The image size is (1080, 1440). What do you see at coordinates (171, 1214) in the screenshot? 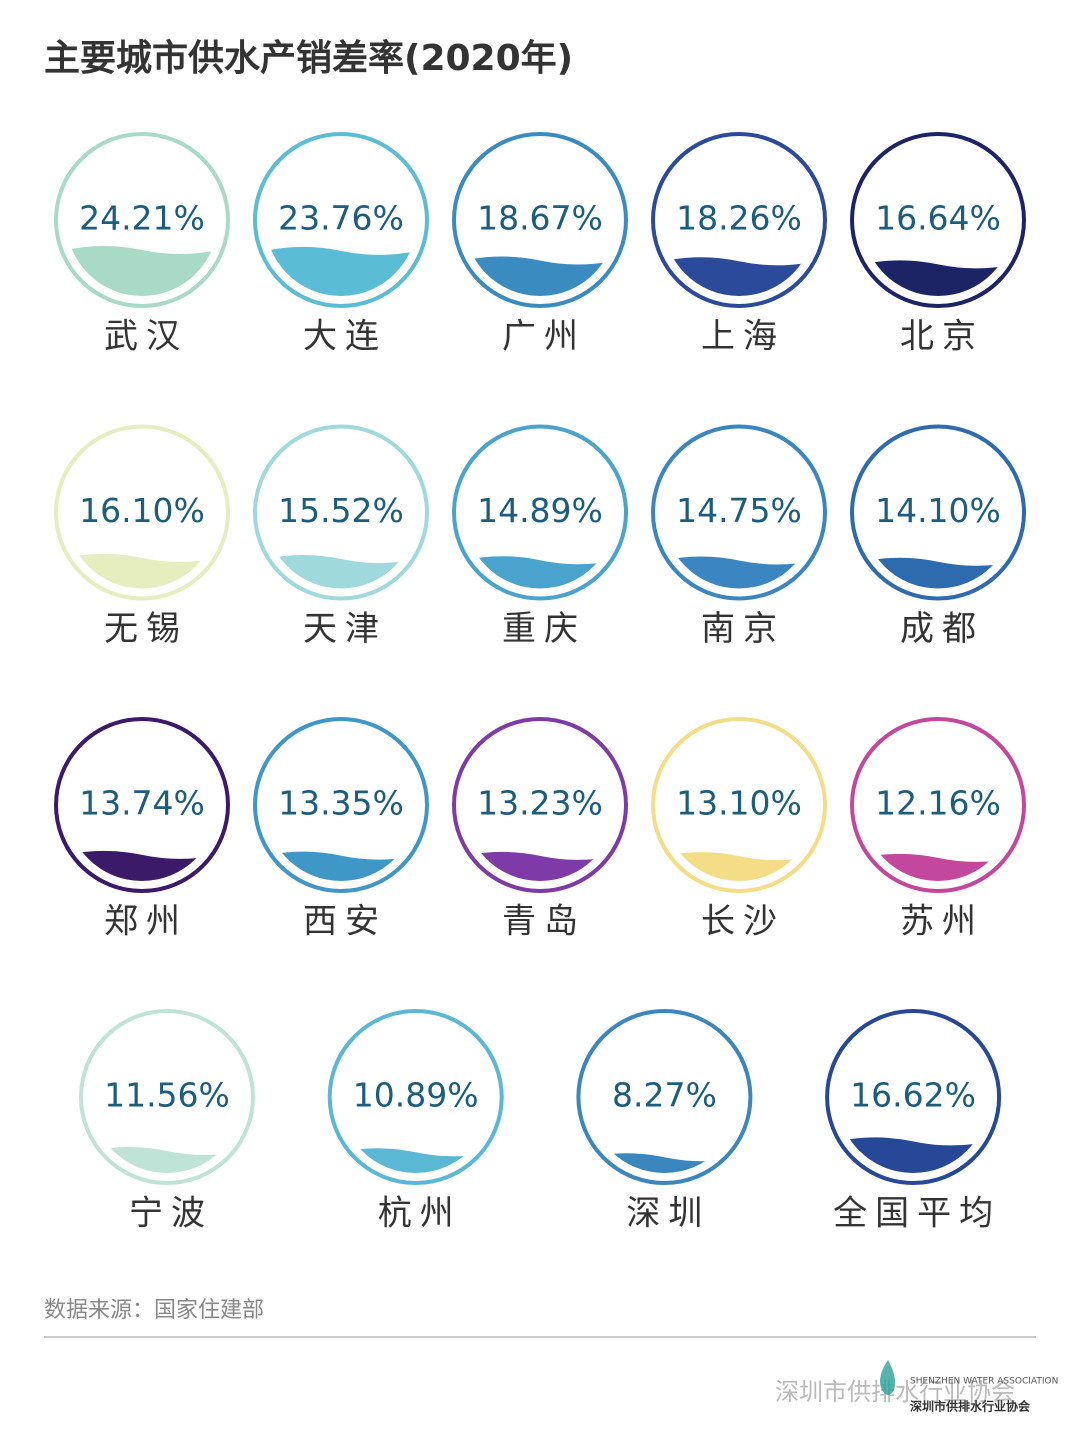
I see `category-label: 宁波` at bounding box center [171, 1214].